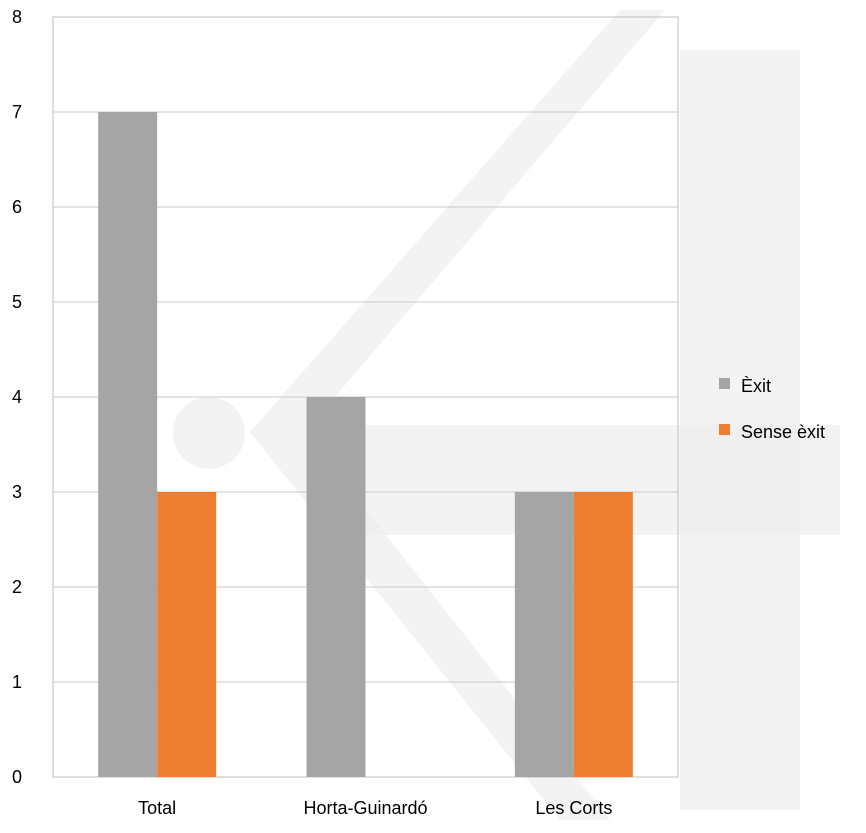  Describe the element at coordinates (17, 207) in the screenshot. I see `y-axis-tick-label: 6` at that location.